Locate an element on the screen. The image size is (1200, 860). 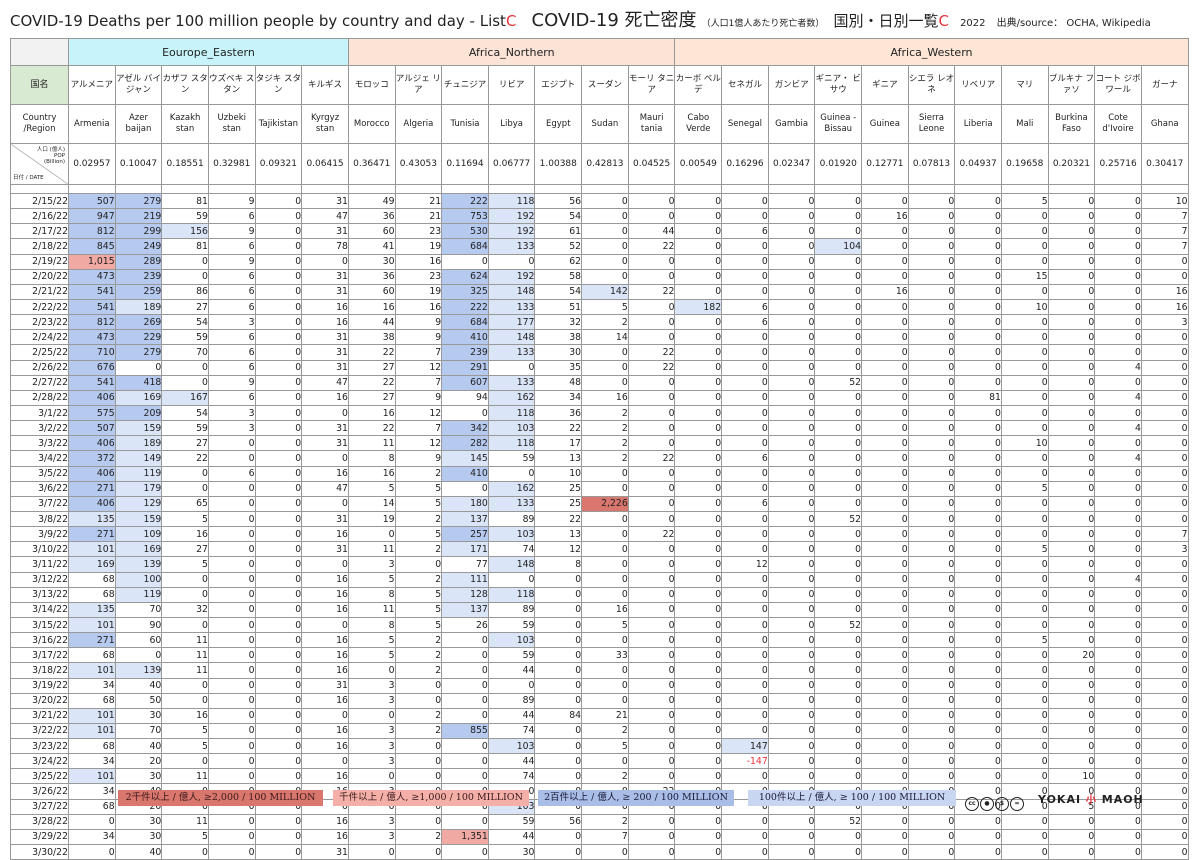
value-cell: 607 is located at coordinates (465, 382).